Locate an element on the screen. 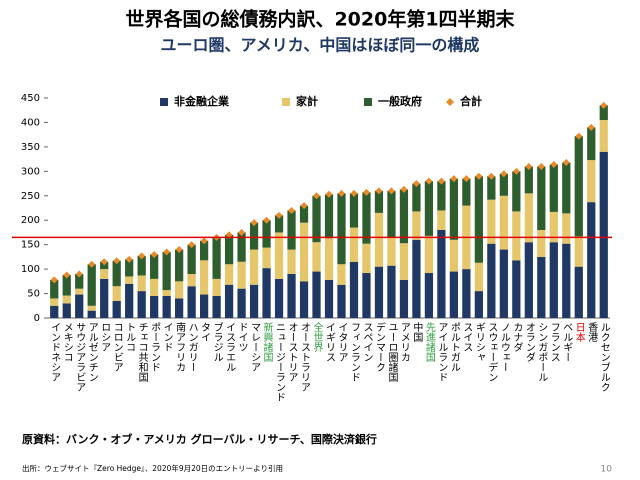 The width and height of the screenshot is (640, 480). x-tick-label: コロンビア is located at coordinates (116, 347).